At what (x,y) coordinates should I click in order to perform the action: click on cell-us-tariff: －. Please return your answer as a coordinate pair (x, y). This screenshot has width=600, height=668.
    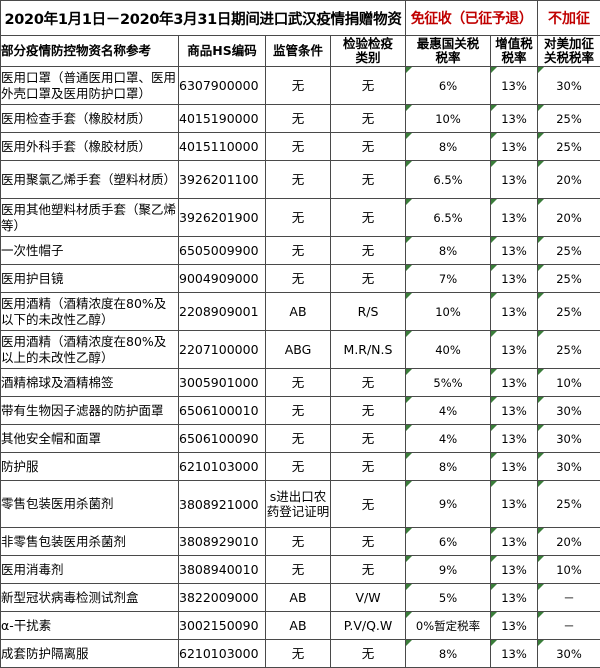
    Looking at the image, I should click on (569, 598).